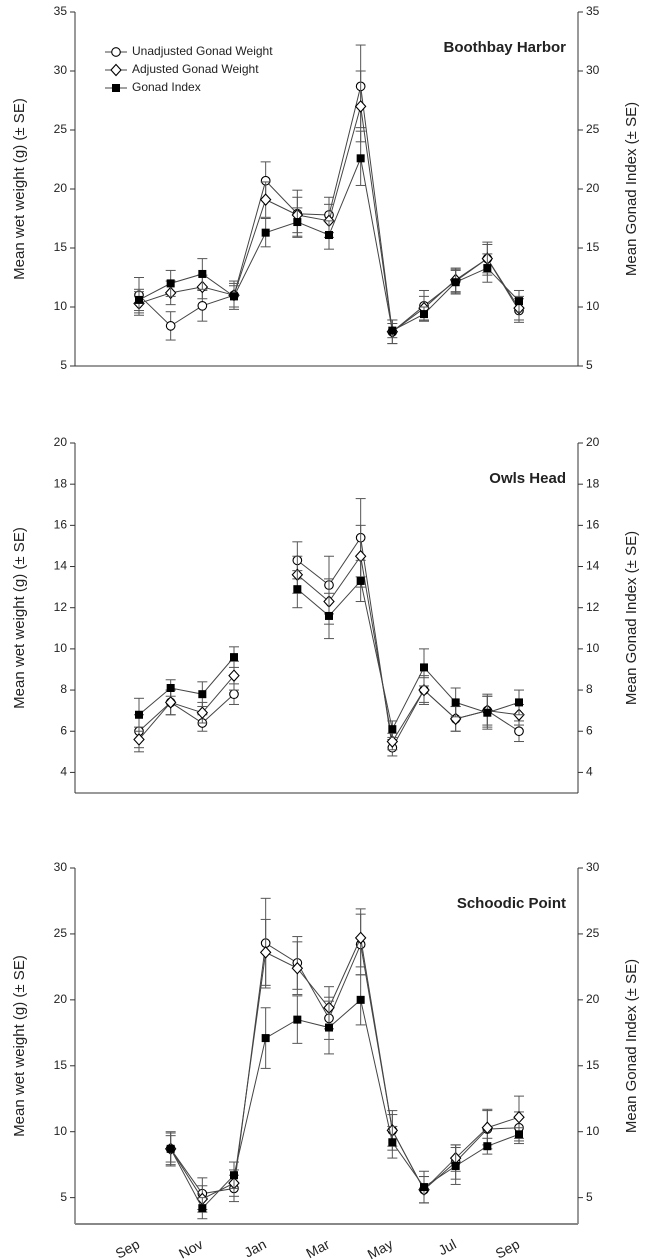 This screenshot has height=1260, width=648. What do you see at coordinates (504, 47) in the screenshot?
I see `panel-title: Boothbay Harbor` at bounding box center [504, 47].